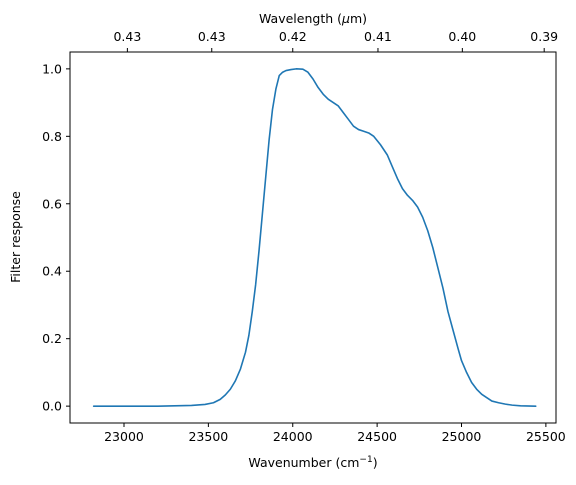  Describe the element at coordinates (377, 436) in the screenshot. I see `x-tick-label: 24500` at that location.